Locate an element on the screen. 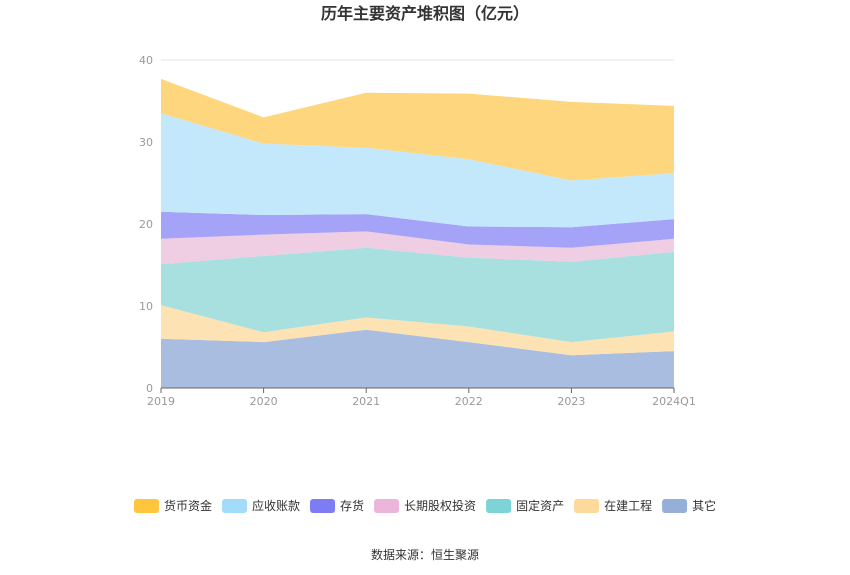 The height and width of the screenshot is (575, 850). x-tick-label: 2021 is located at coordinates (366, 401).